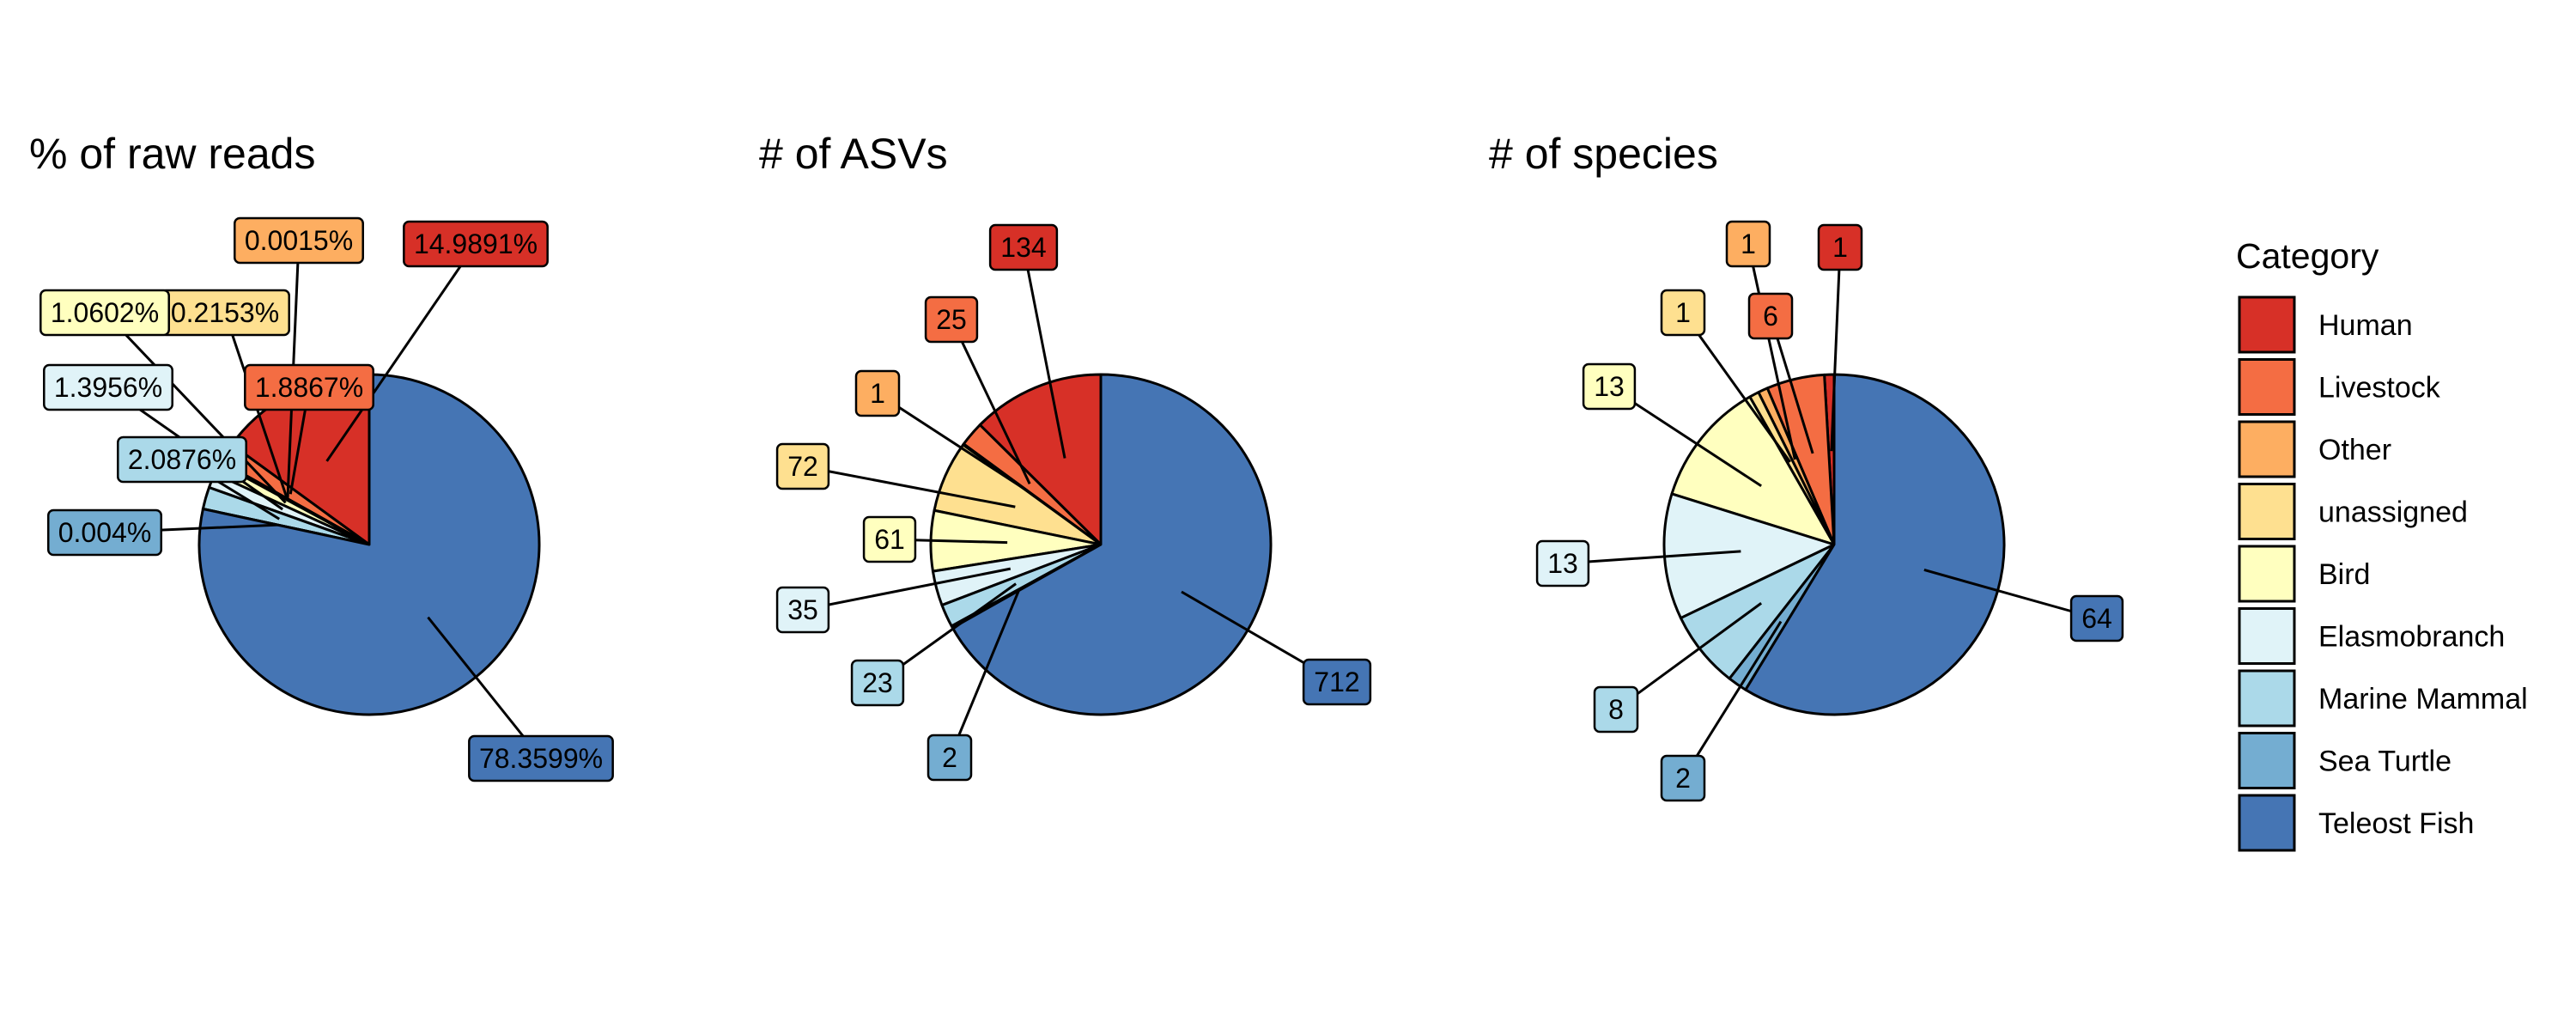 The height and width of the screenshot is (1035, 2576). What do you see at coordinates (1041, 459) in the screenshot?
I see `slice-of-asvs-human` at bounding box center [1041, 459].